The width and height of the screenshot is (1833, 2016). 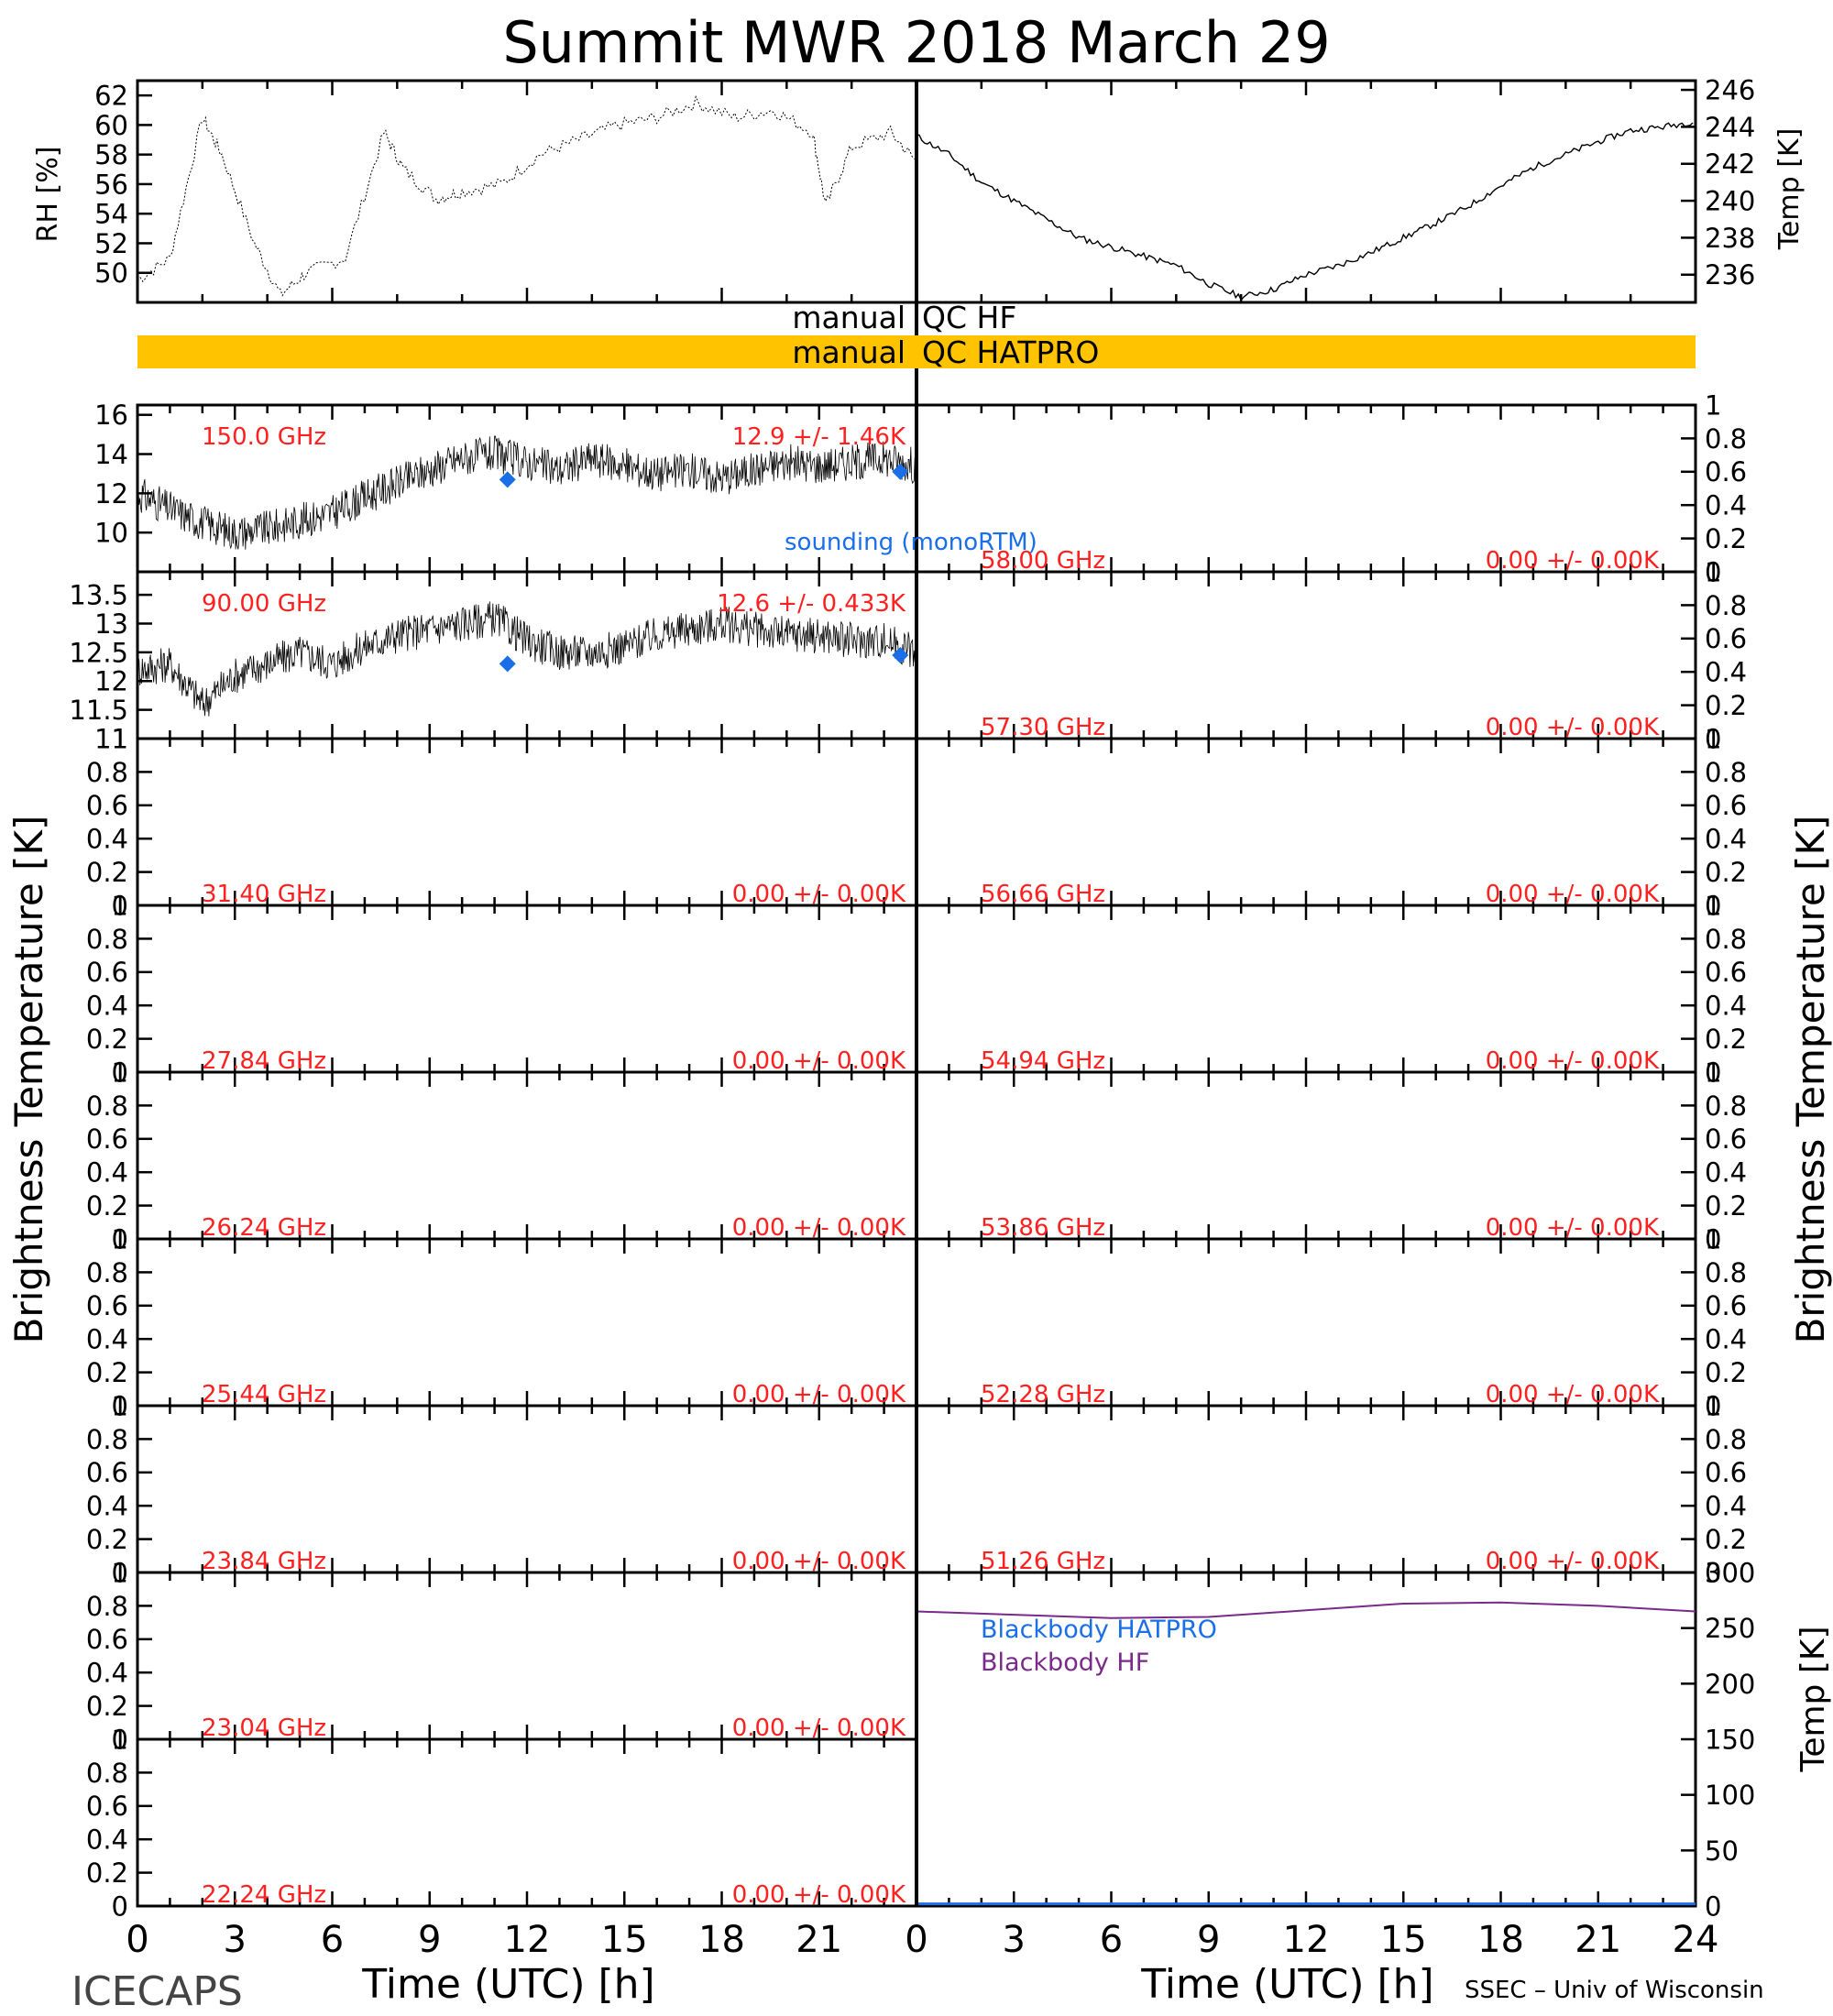 What do you see at coordinates (1730, 1795) in the screenshot?
I see `y-tick-label: 100` at bounding box center [1730, 1795].